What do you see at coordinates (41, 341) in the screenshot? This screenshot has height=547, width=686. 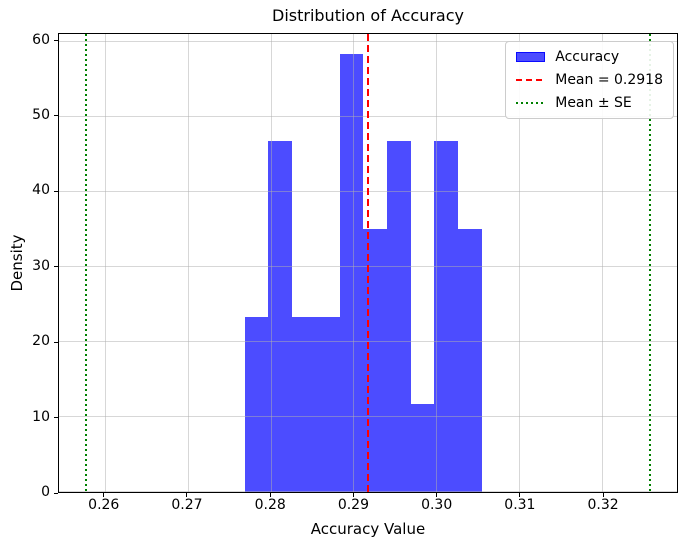 I see `y-tick-label: 20` at bounding box center [41, 341].